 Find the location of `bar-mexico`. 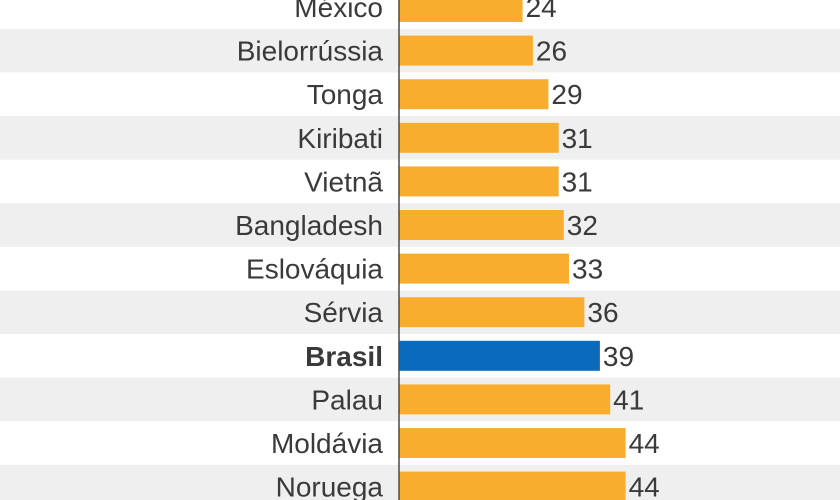

bar-mexico is located at coordinates (461, 11).